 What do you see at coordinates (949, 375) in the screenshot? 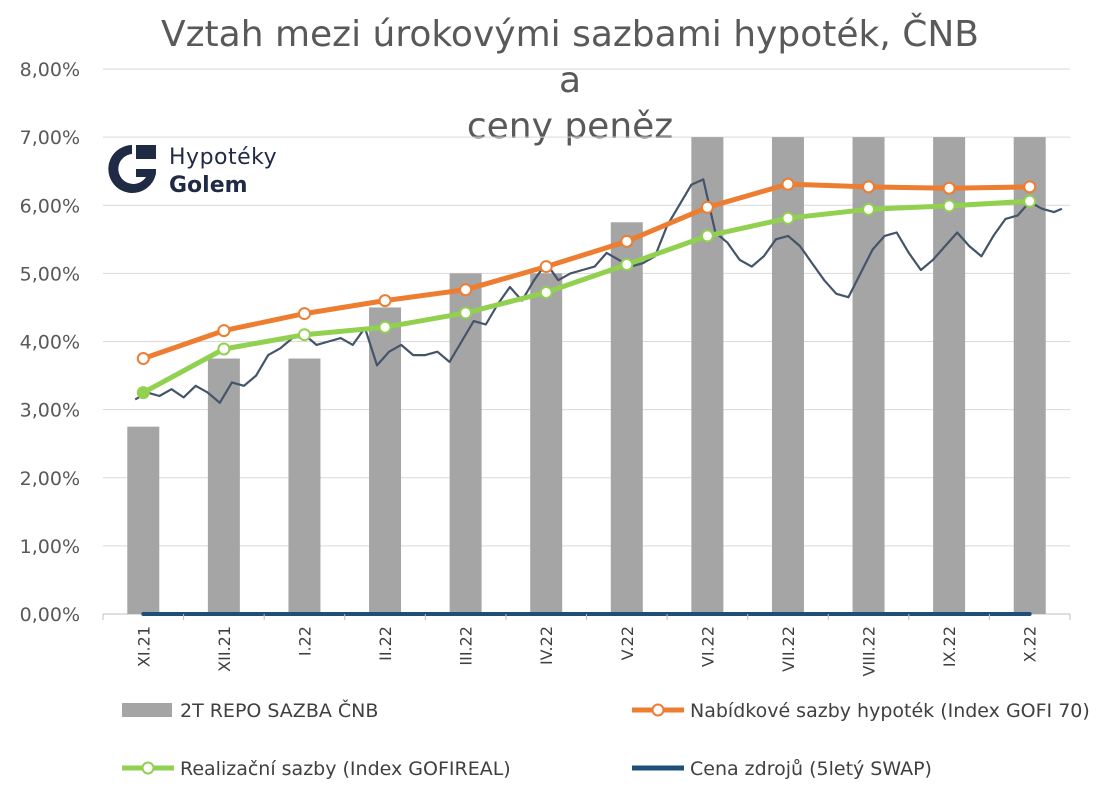
I see `bar-repo-IX.22` at bounding box center [949, 375].